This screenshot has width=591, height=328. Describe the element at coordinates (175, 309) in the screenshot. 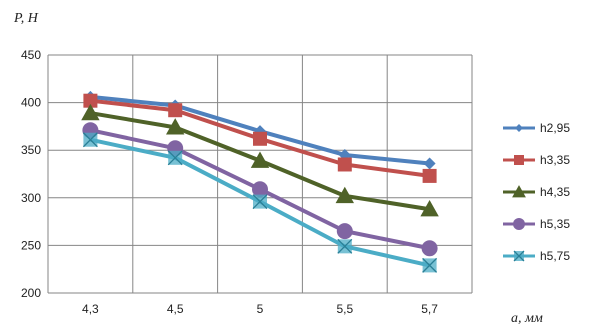

I see `x-tick-label: 4,5` at that location.